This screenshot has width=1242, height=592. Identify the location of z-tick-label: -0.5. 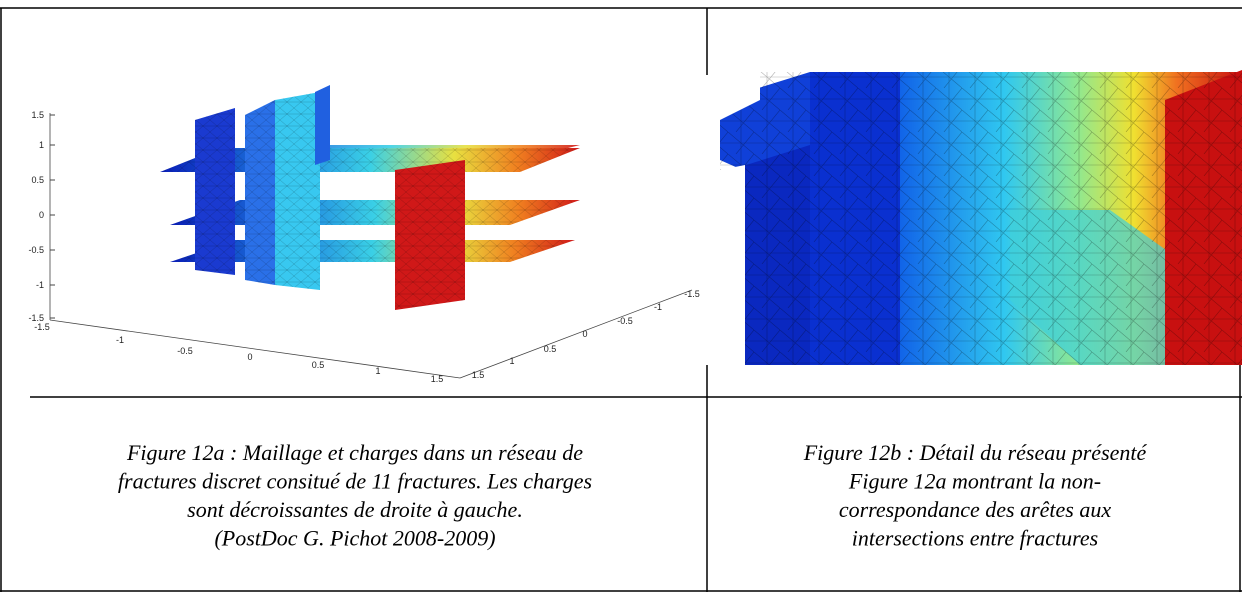
(36, 250).